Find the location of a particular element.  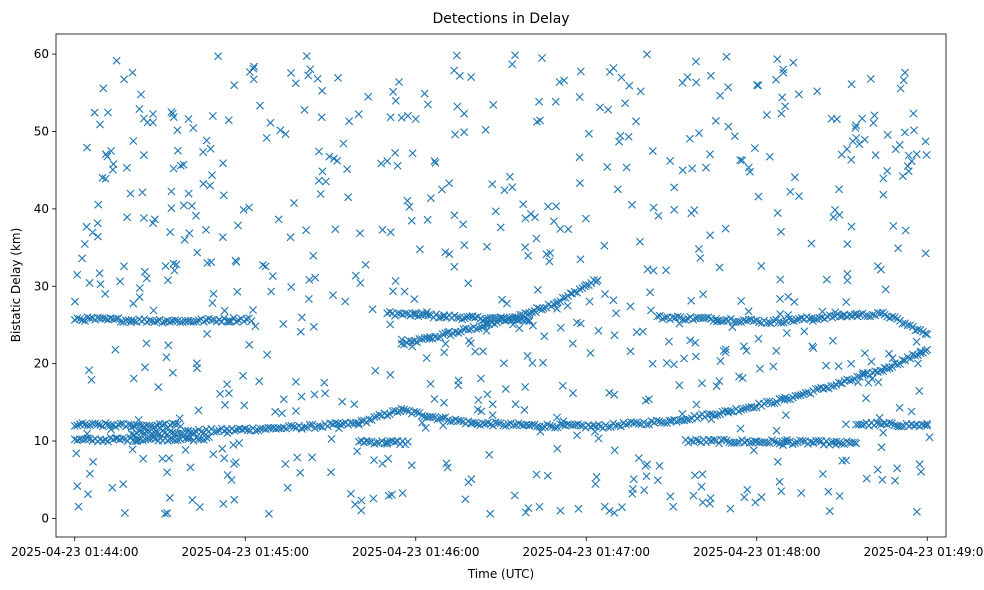

y-tick-label: 10 is located at coordinates (41, 441).